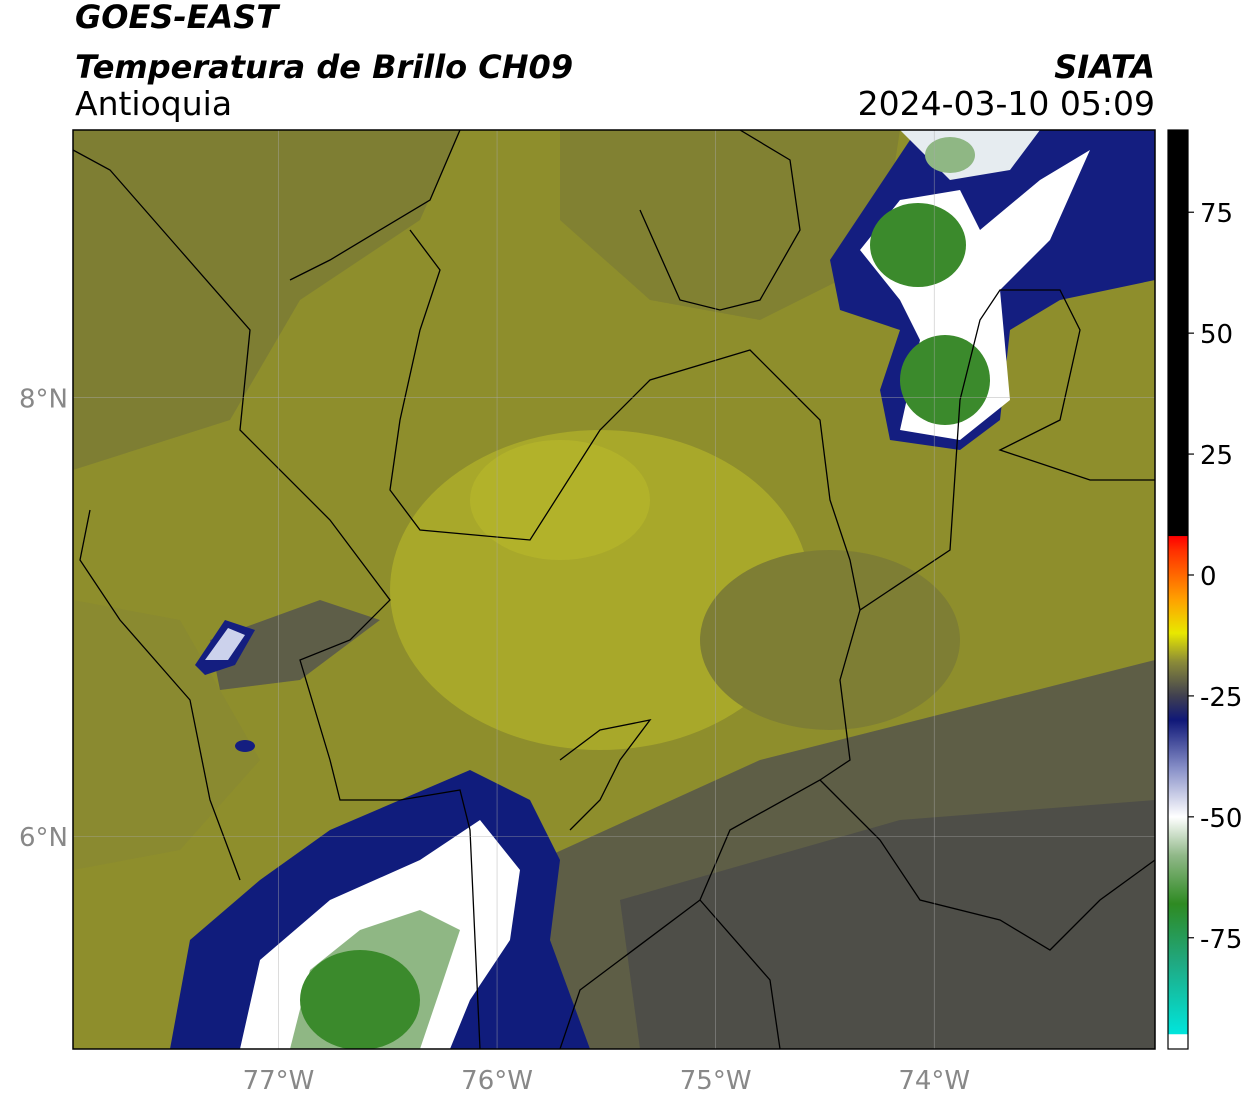 The width and height of the screenshot is (1252, 1103). I want to click on colorbar-tick-label: -50, so click(1221, 819).